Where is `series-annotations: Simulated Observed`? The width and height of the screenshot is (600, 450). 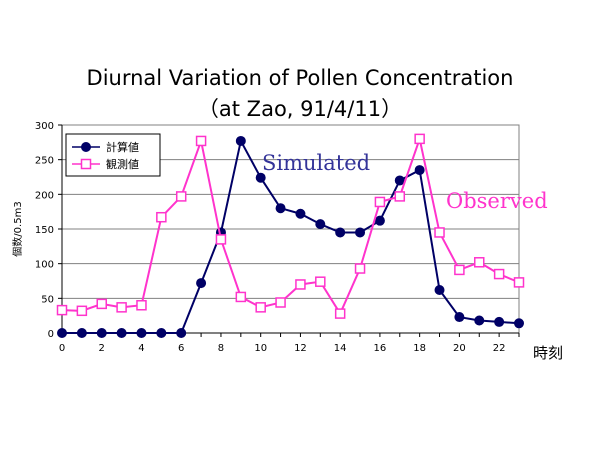
series-annotations: Simulated Observed is located at coordinates (405, 182).